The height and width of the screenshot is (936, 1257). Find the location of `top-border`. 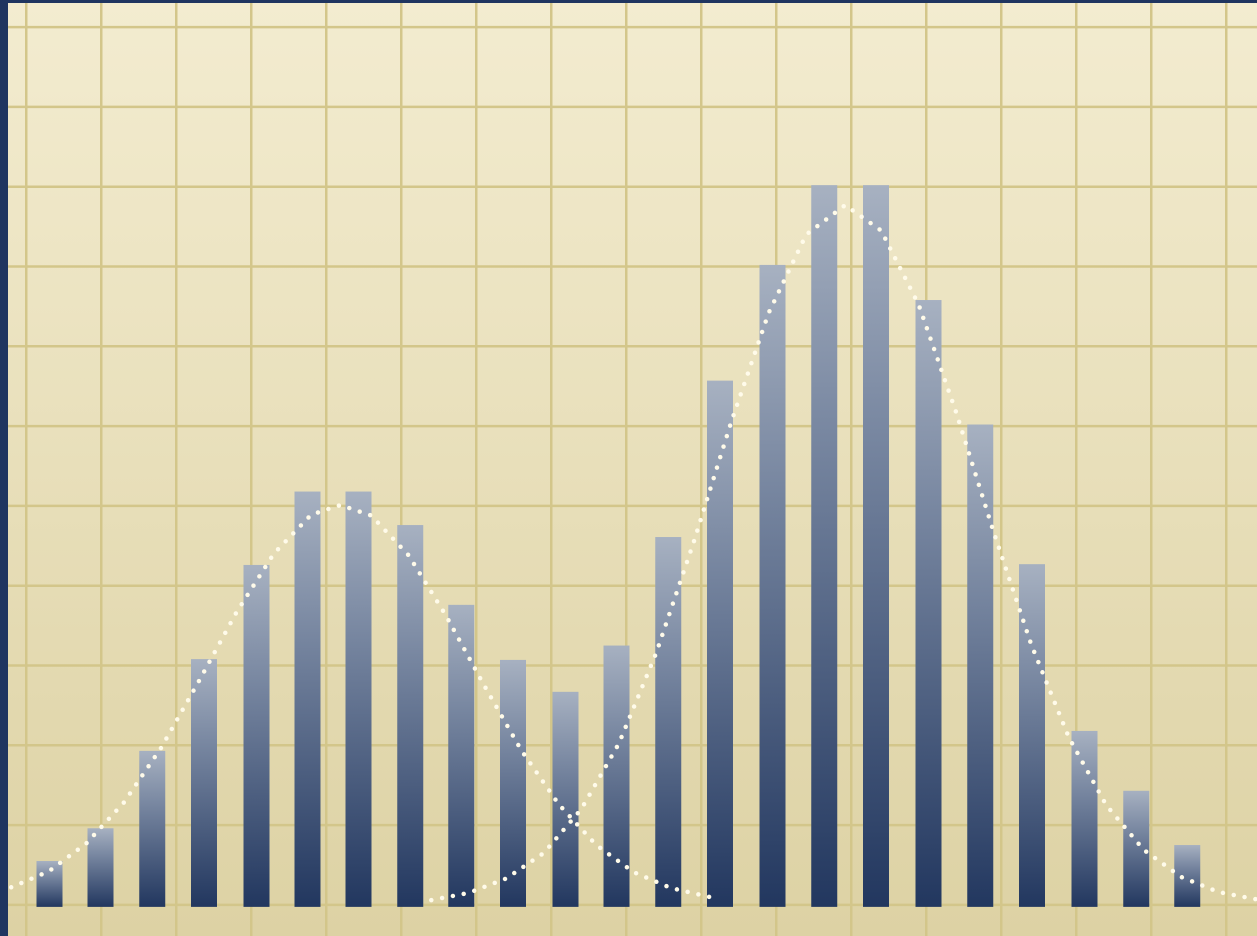

top-border is located at coordinates (628, 1).